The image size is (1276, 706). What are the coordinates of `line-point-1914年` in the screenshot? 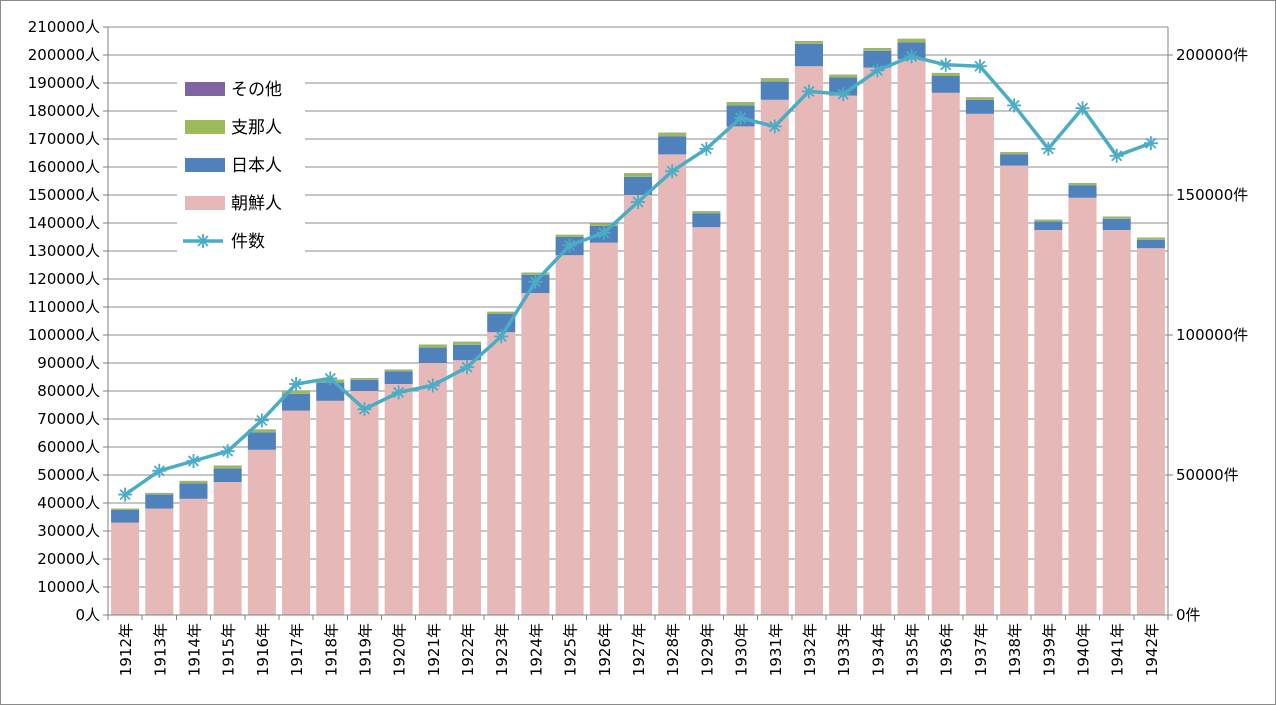 It's located at (193, 461).